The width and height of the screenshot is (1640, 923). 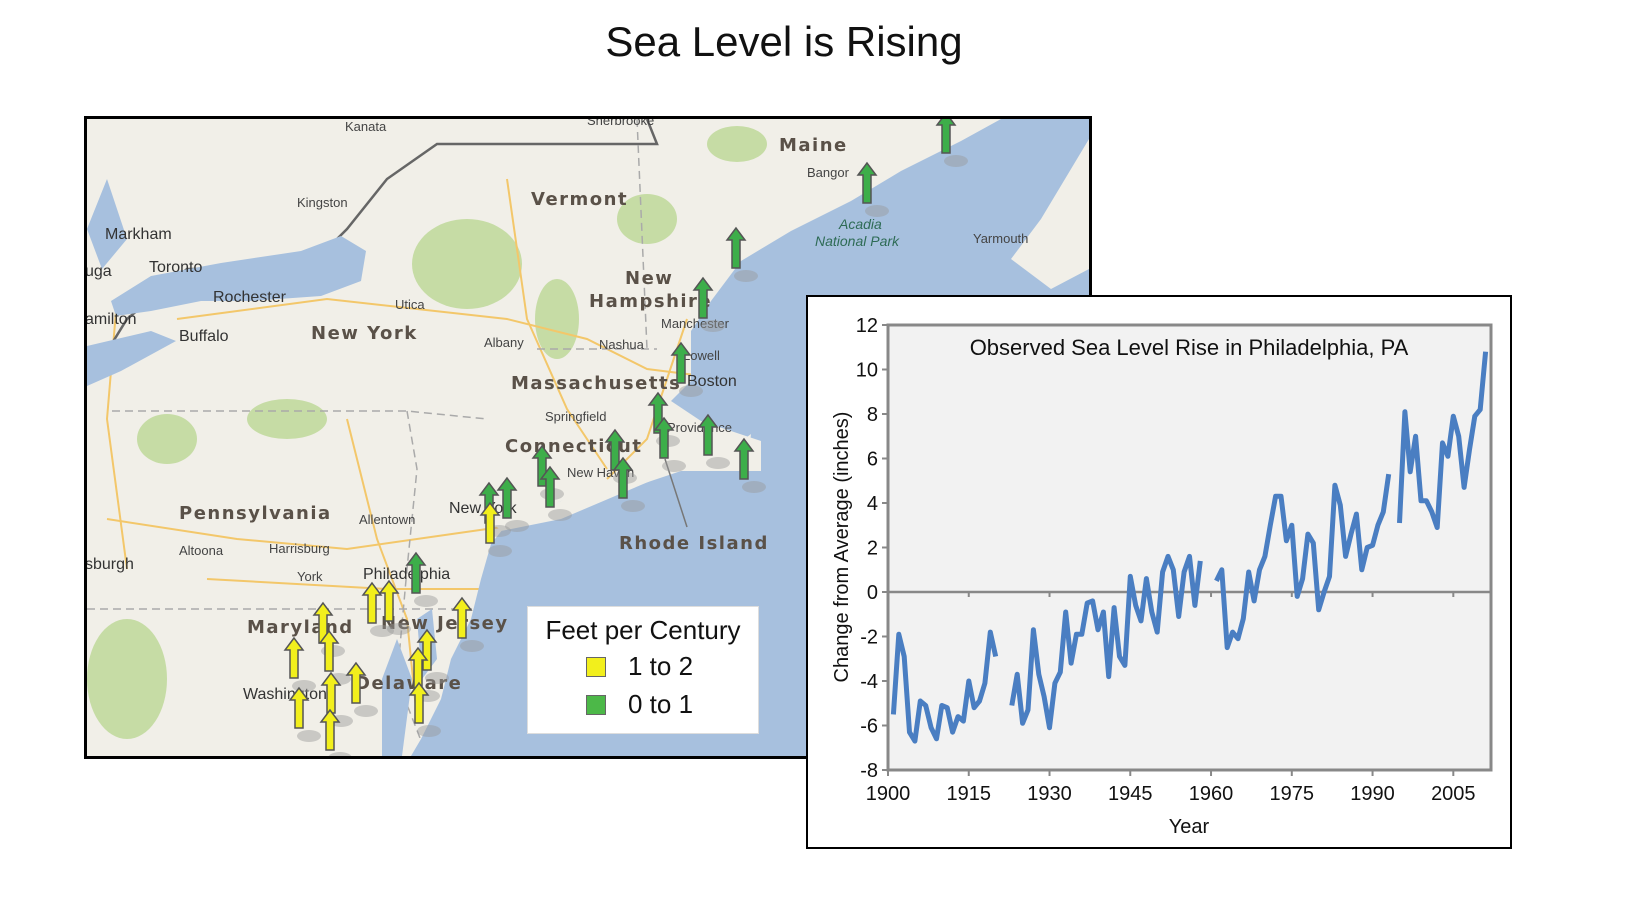 What do you see at coordinates (1292, 794) in the screenshot?
I see `x-tick-label: 1975` at bounding box center [1292, 794].